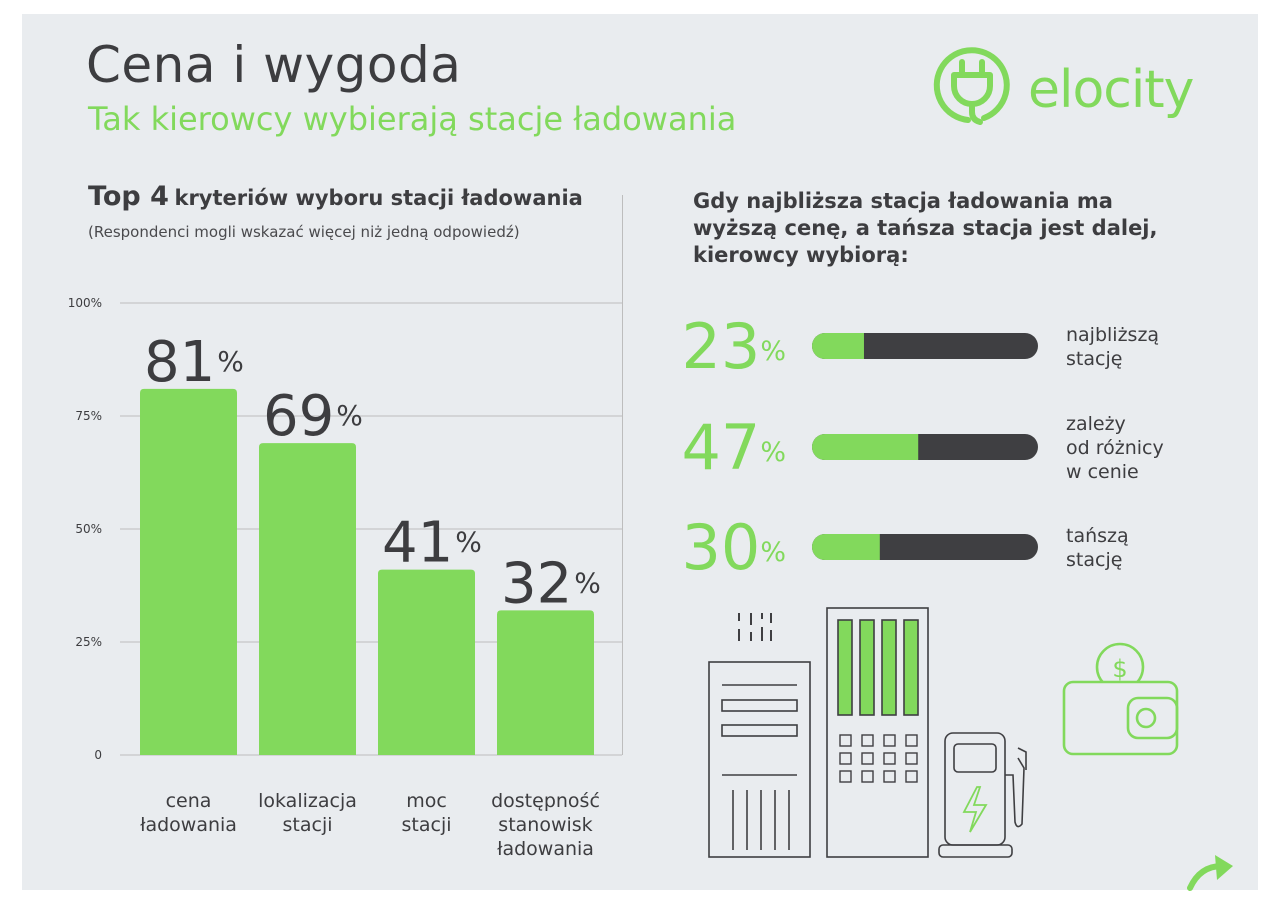  What do you see at coordinates (1111, 90) in the screenshot?
I see `brand-name: elocity` at bounding box center [1111, 90].